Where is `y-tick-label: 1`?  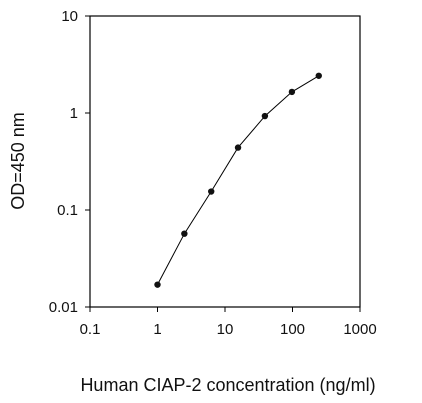
y-tick-label: 1 is located at coordinates (74, 113).